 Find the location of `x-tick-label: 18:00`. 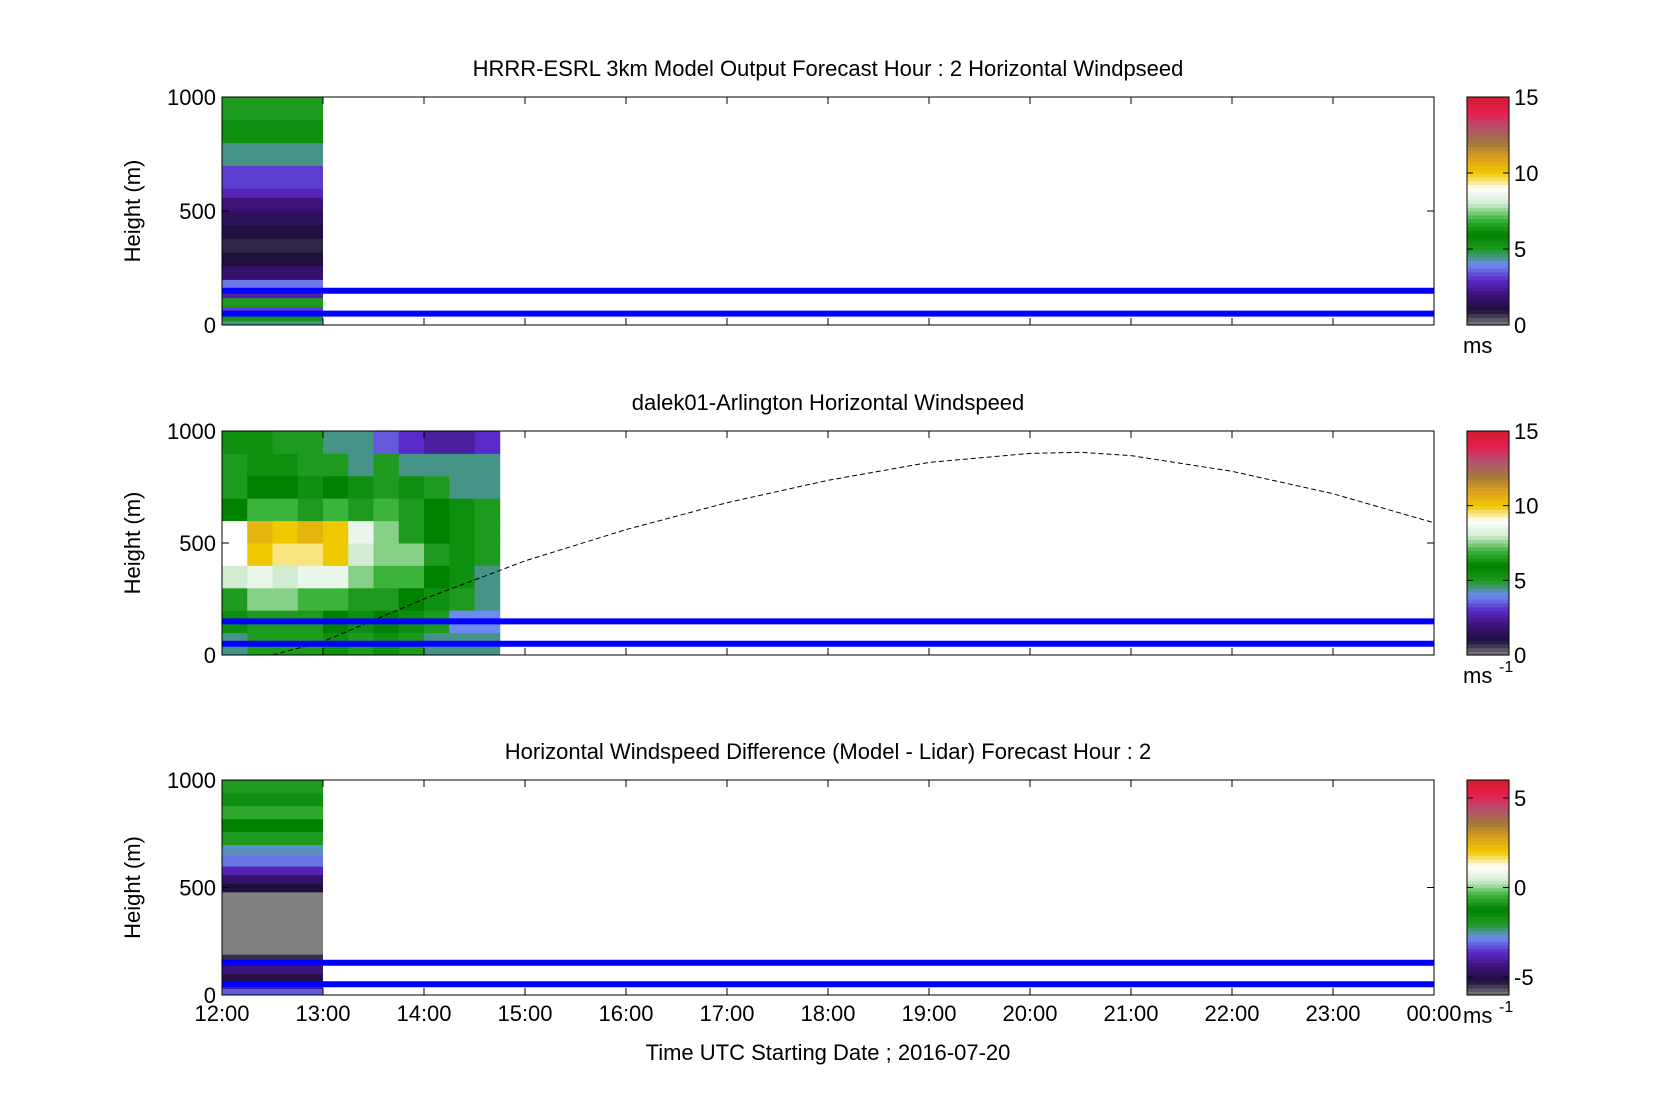

x-tick-label: 18:00 is located at coordinates (827, 1013).